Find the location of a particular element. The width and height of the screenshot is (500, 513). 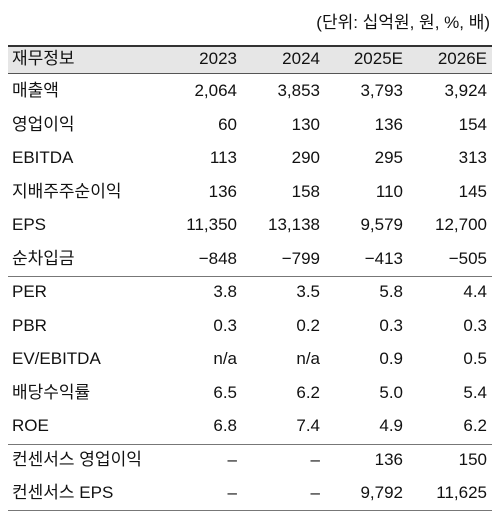

value-cell: 5.8 is located at coordinates (391, 291).